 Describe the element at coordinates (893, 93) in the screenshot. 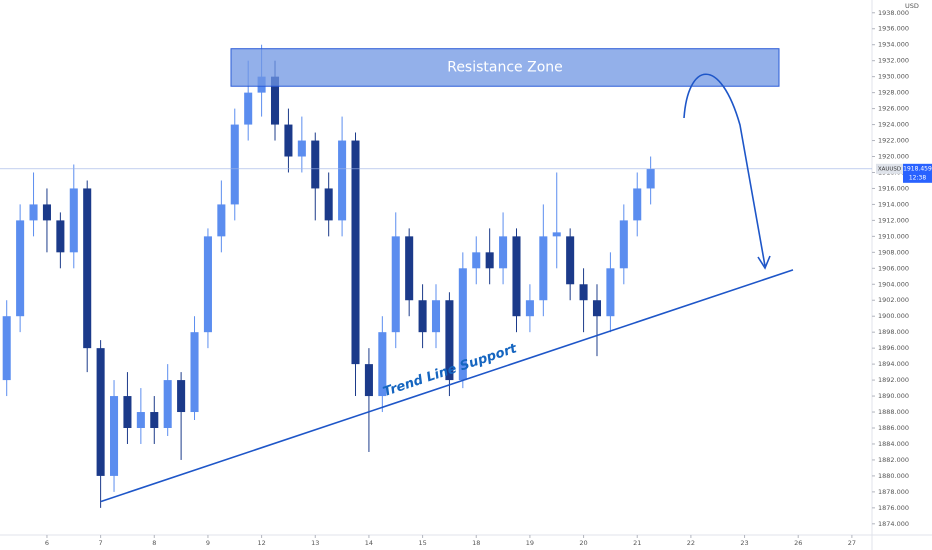

I see `y-tick-label: 1928.000` at that location.